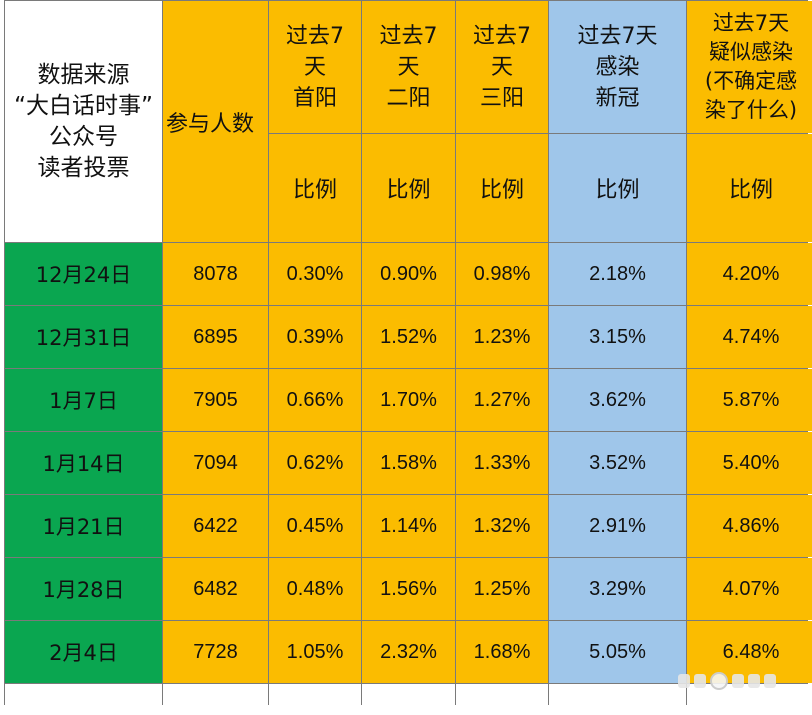  Describe the element at coordinates (749, 274) in the screenshot. I see `row-suspected: 4.20%` at that location.